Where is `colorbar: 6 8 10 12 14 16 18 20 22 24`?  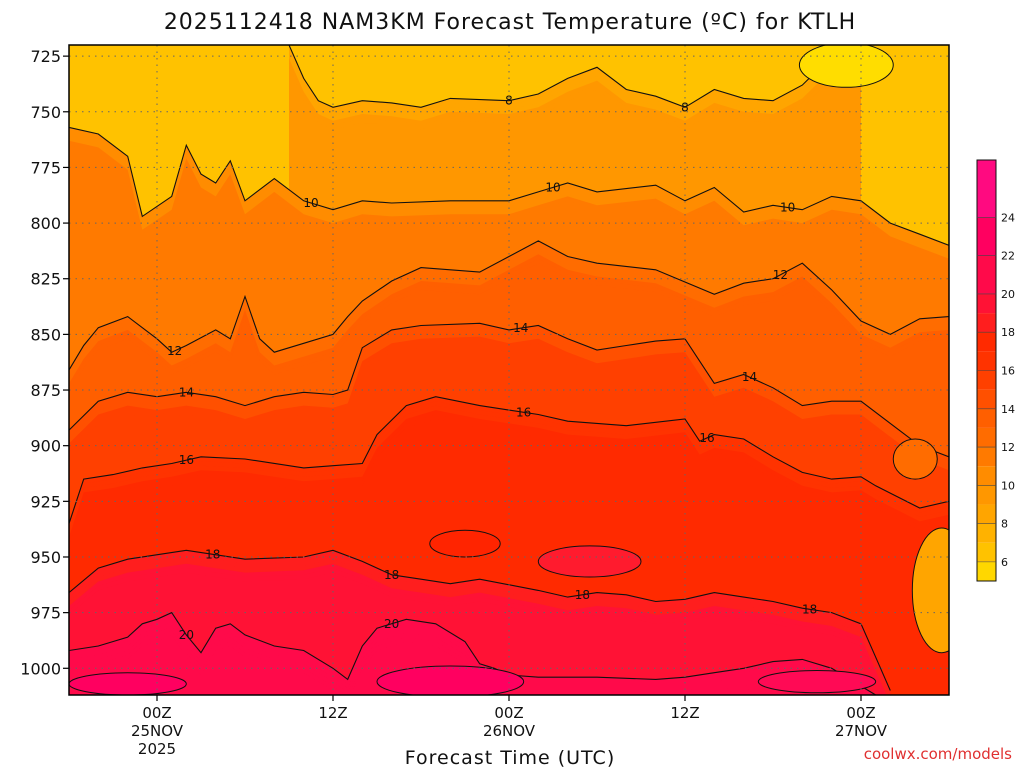
colorbar: 6 8 10 12 14 16 18 20 22 24 is located at coordinates (995, 370).